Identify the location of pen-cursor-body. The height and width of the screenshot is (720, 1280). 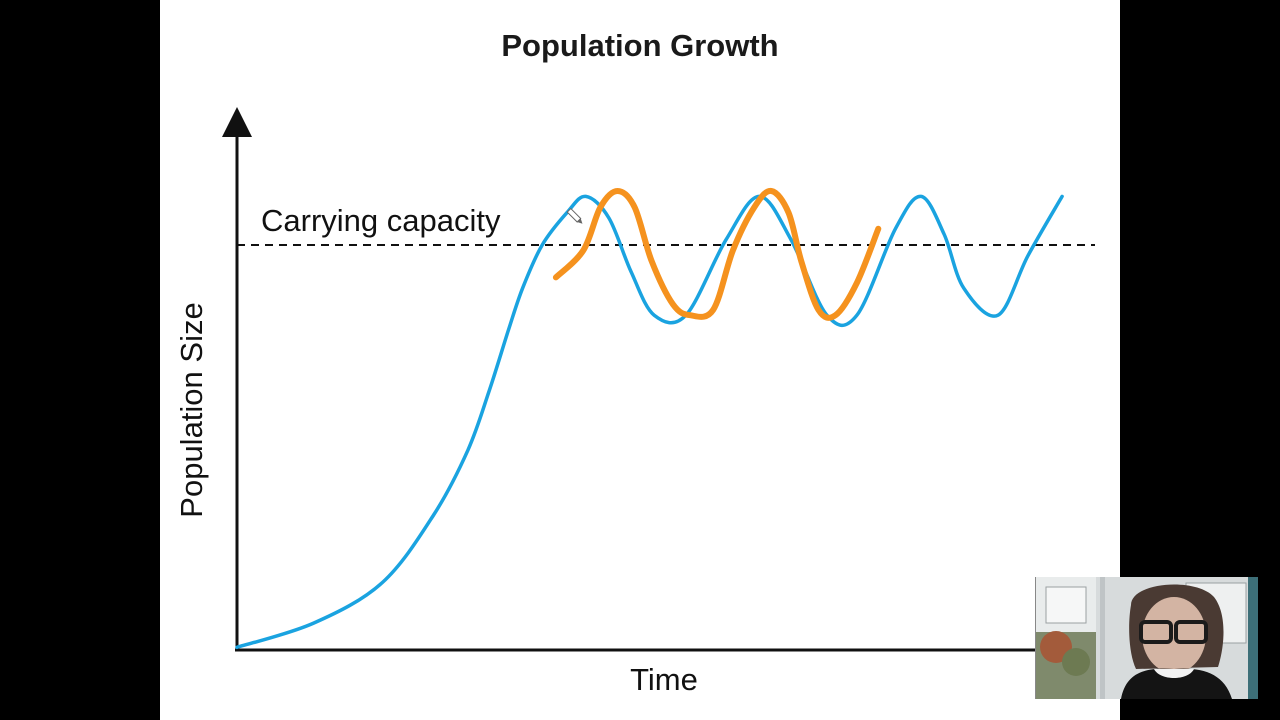
(574, 215).